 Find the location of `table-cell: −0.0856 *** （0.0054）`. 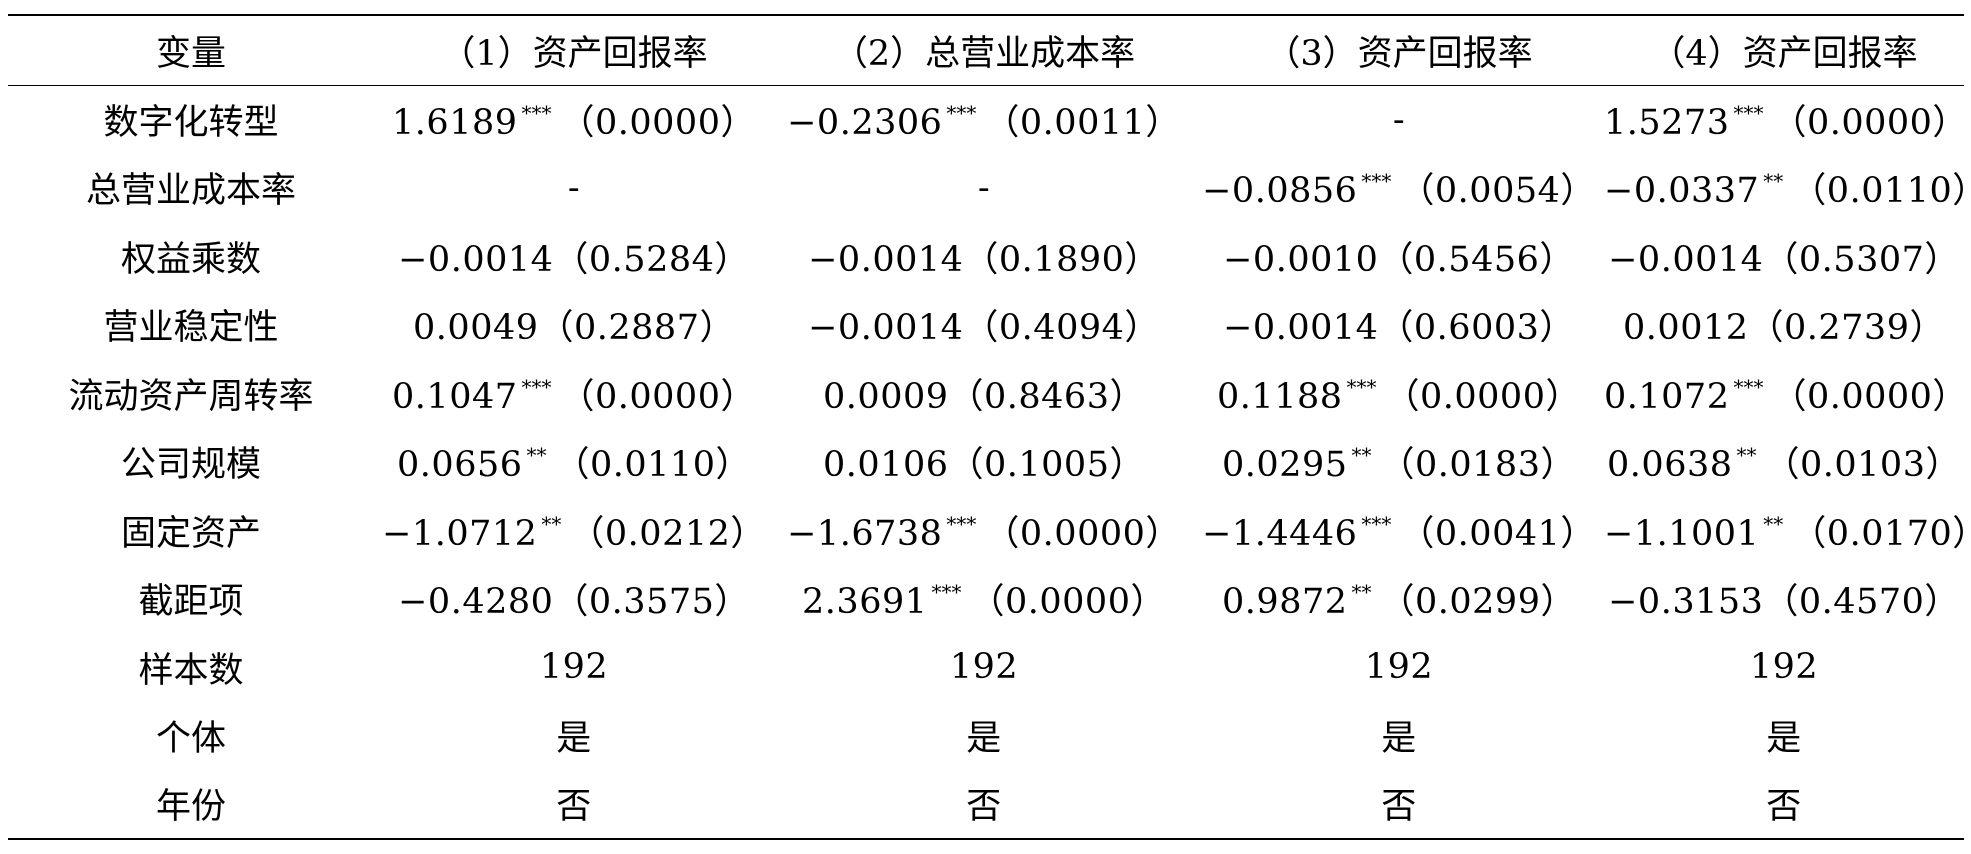

table-cell: −0.0856 *** （0.0054） is located at coordinates (1399, 188).